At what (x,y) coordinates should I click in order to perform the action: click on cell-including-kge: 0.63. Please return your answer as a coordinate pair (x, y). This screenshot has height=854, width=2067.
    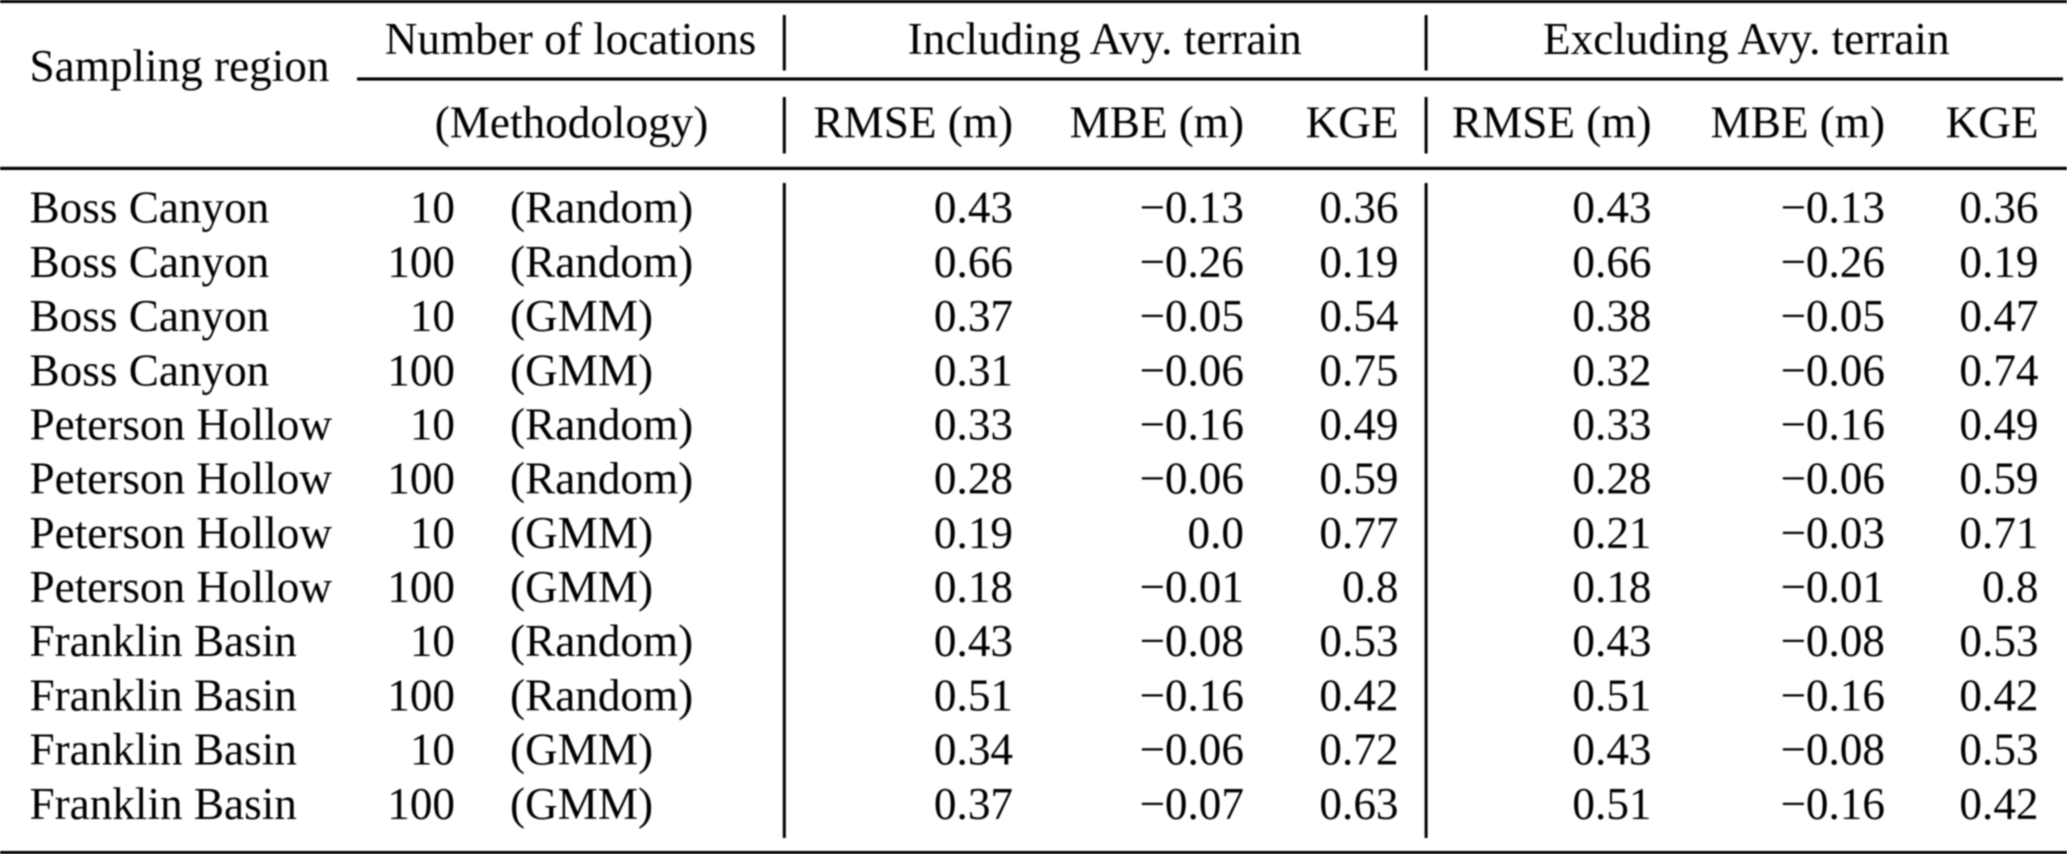
    Looking at the image, I should click on (1358, 804).